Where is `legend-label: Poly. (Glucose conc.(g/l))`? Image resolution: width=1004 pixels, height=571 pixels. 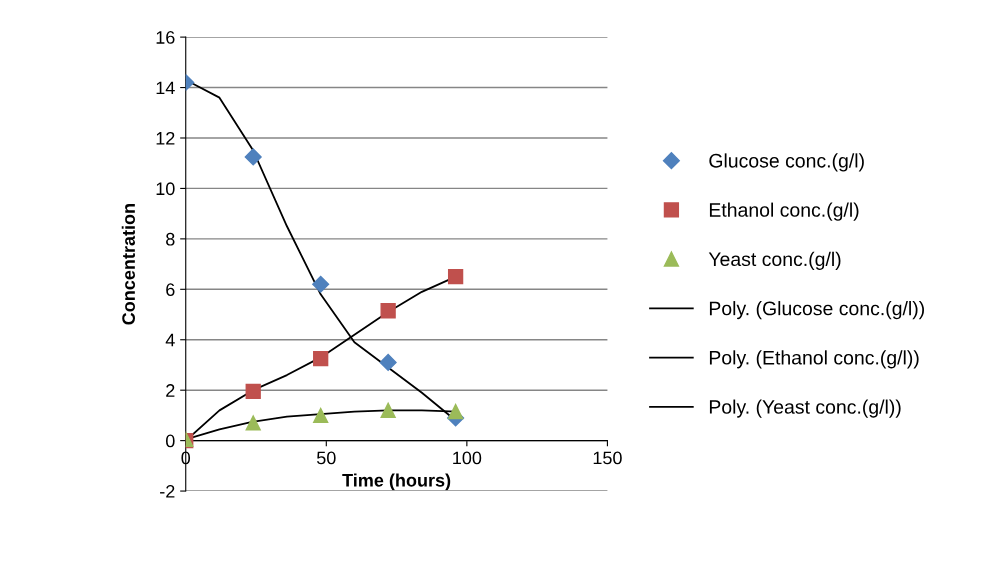
legend-label: Poly. (Glucose conc.(g/l)) is located at coordinates (816, 310).